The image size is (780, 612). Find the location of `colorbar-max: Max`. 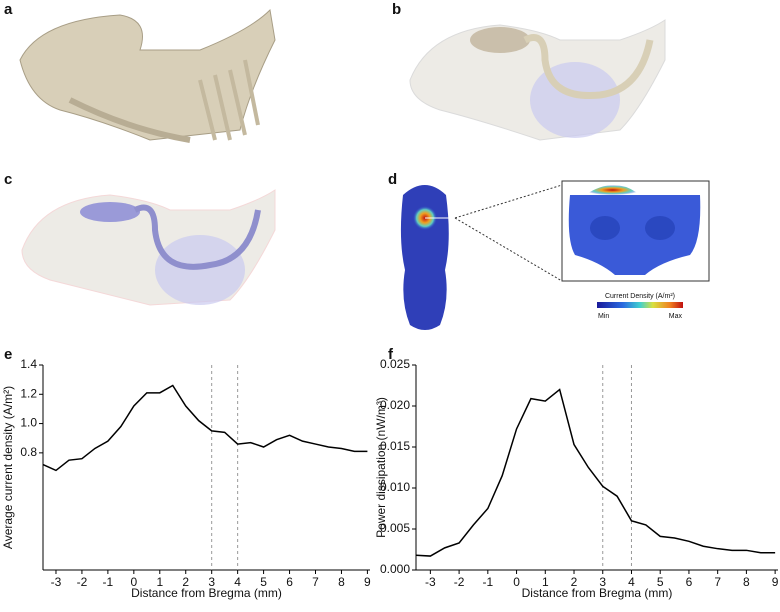

colorbar-max: Max is located at coordinates (676, 316).